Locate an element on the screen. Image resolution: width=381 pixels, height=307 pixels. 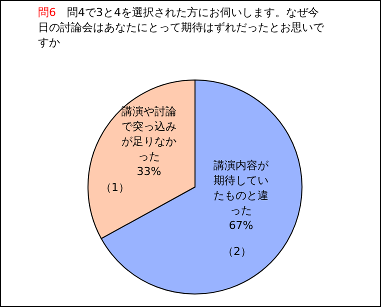
annotation: （1） is located at coordinates (115, 187).